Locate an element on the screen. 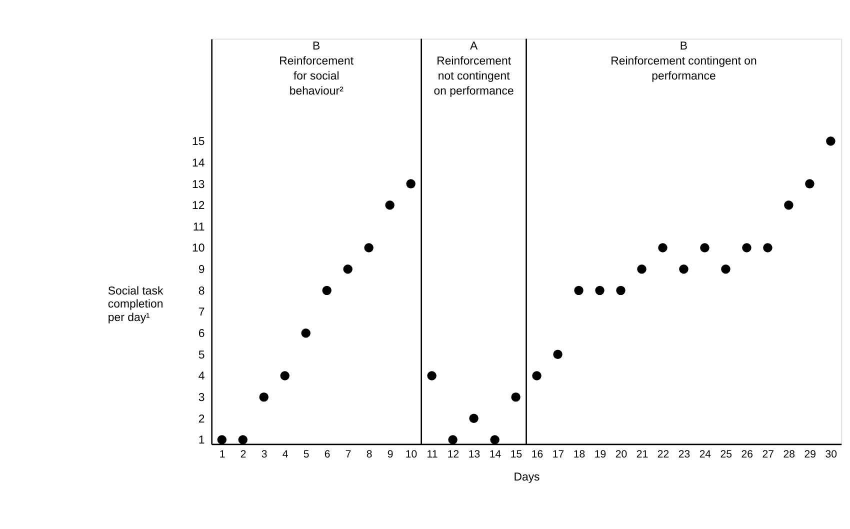  y-tick-label: 14 is located at coordinates (199, 163).